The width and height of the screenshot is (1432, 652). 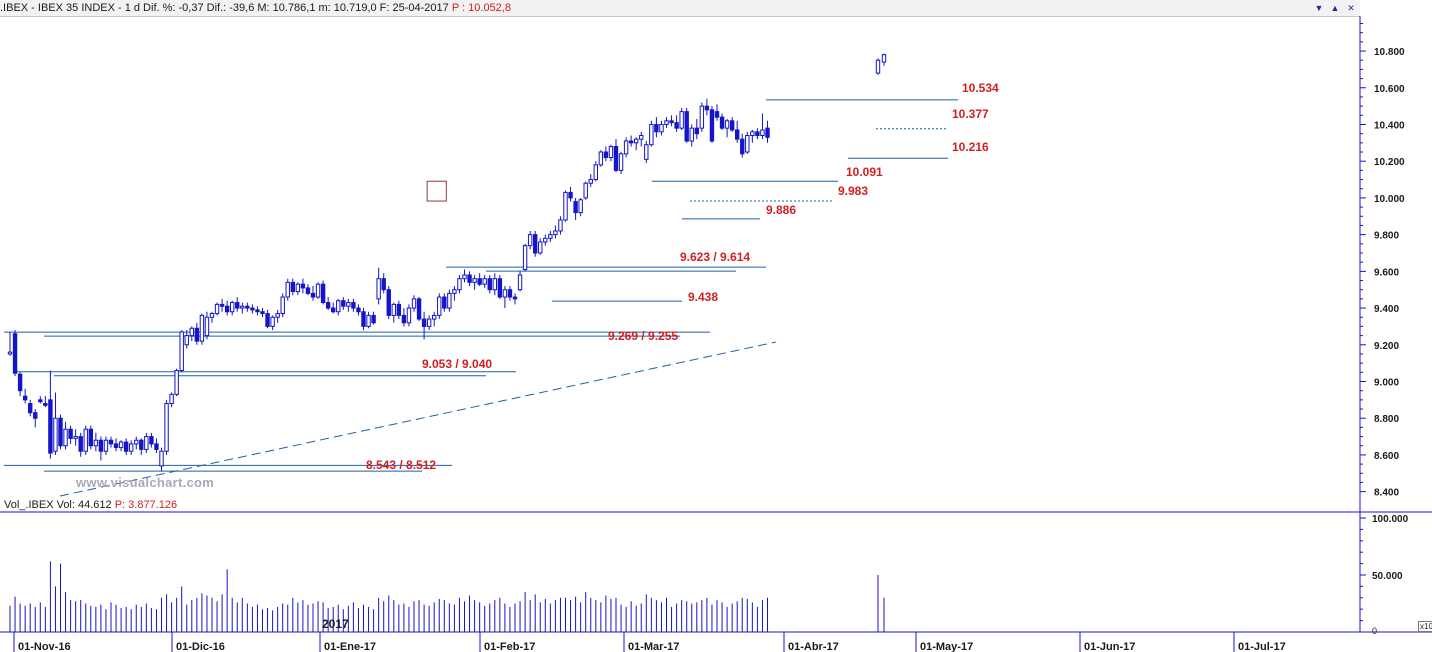 I want to click on level-label: 9.983, so click(x=853, y=191).